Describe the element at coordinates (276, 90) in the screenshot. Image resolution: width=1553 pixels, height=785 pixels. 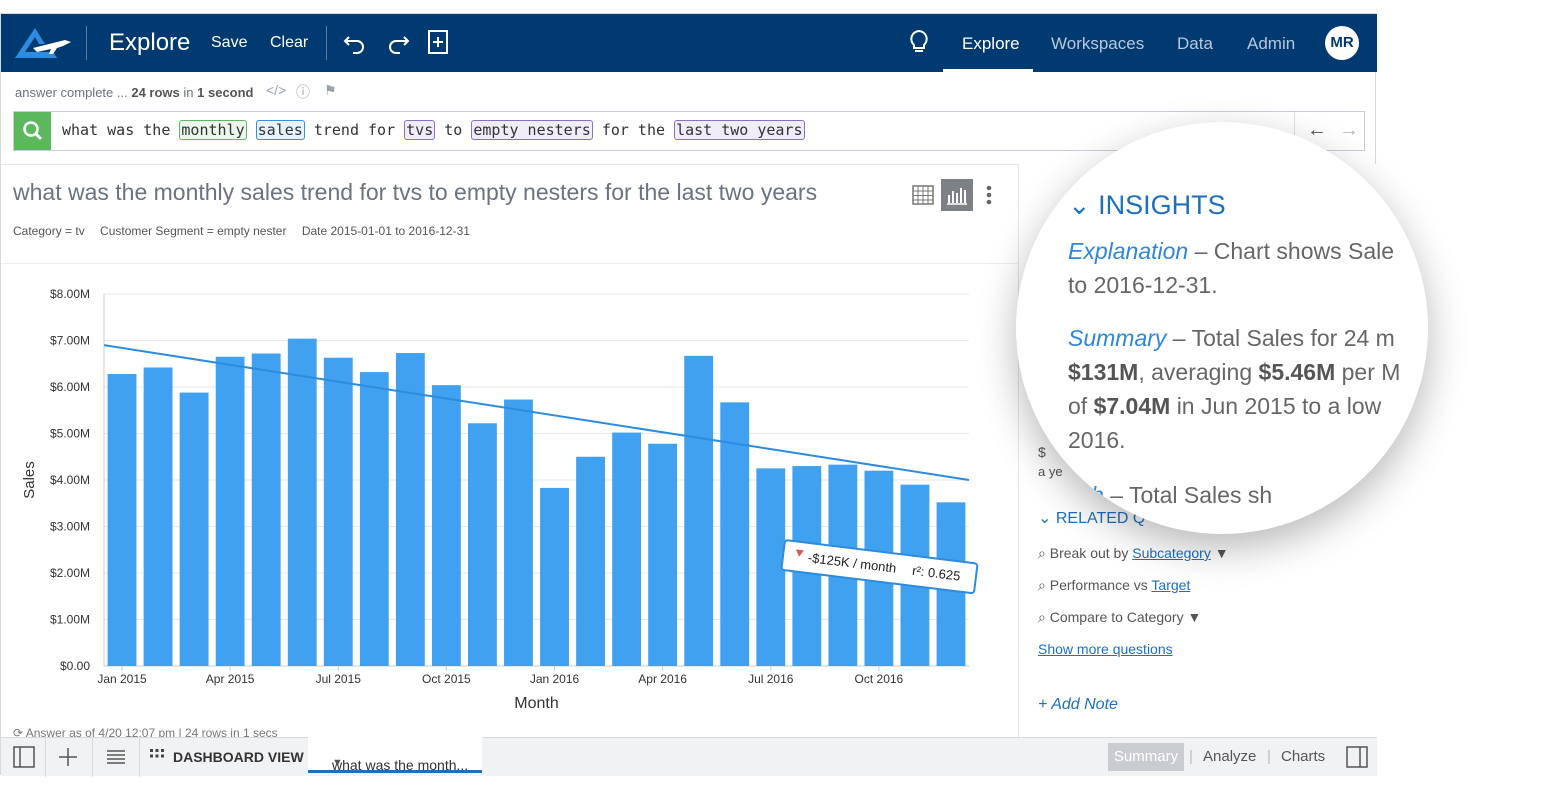
I see `code-icon: </>` at that location.